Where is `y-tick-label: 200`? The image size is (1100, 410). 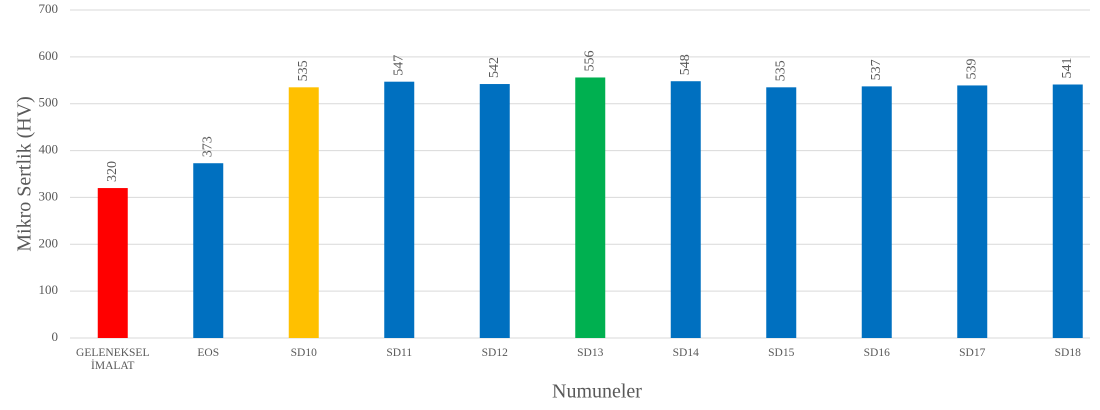
y-tick-label: 200 is located at coordinates (49, 242).